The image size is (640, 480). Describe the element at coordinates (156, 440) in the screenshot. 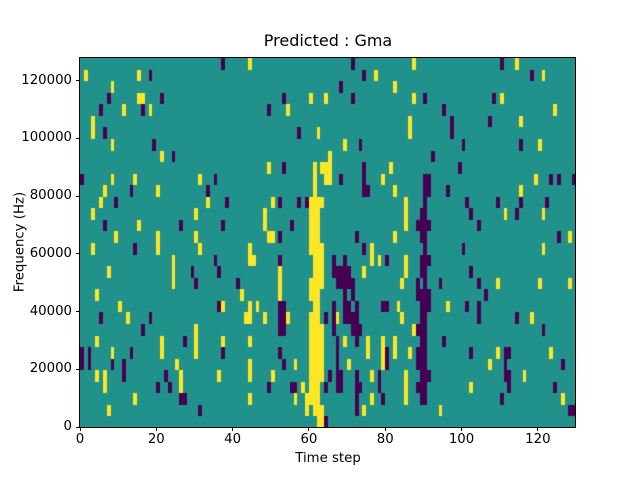

I see `x-tick-label: 20` at that location.